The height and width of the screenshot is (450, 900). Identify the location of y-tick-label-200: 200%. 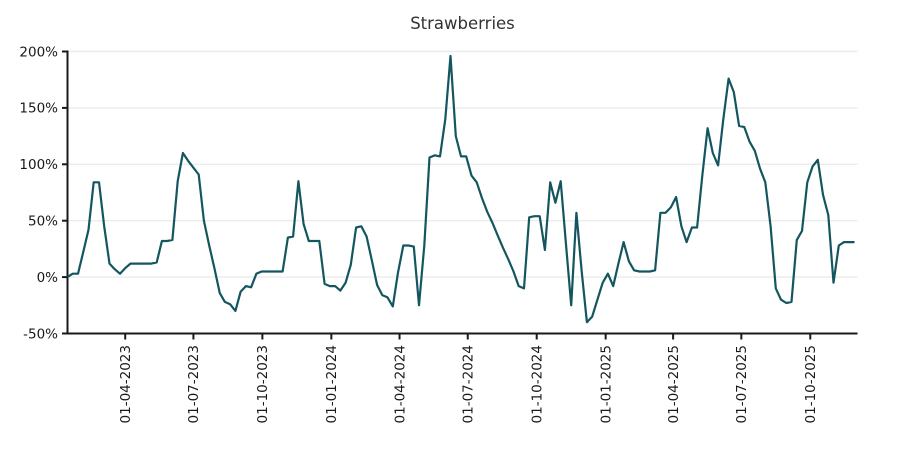
(38, 52).